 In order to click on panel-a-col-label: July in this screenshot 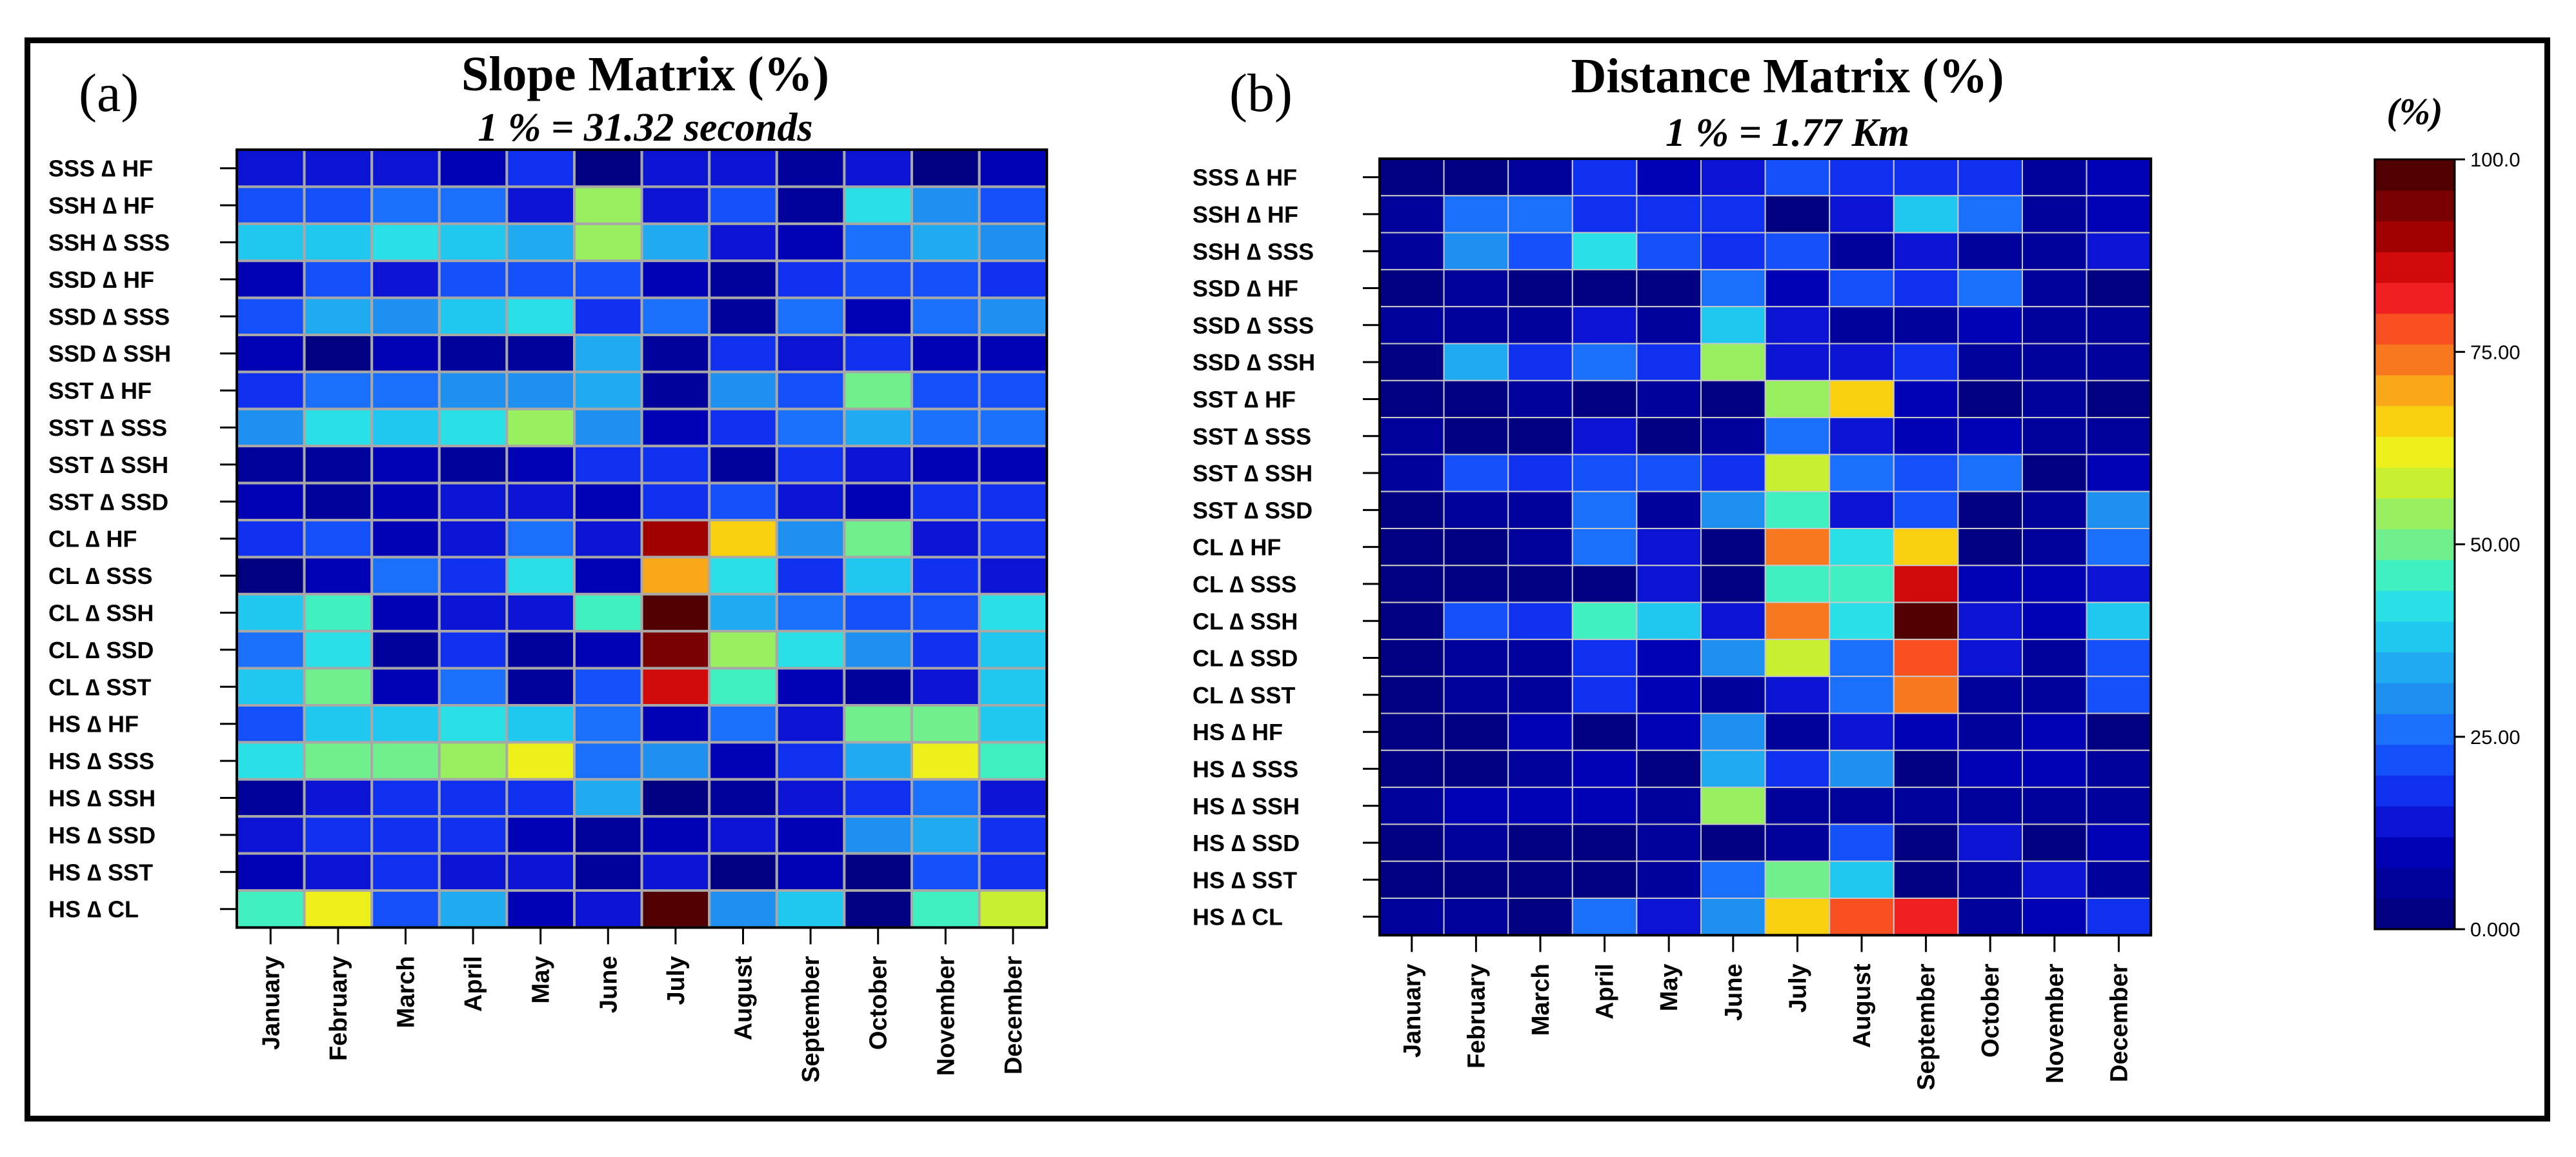, I will do `click(676, 980)`.